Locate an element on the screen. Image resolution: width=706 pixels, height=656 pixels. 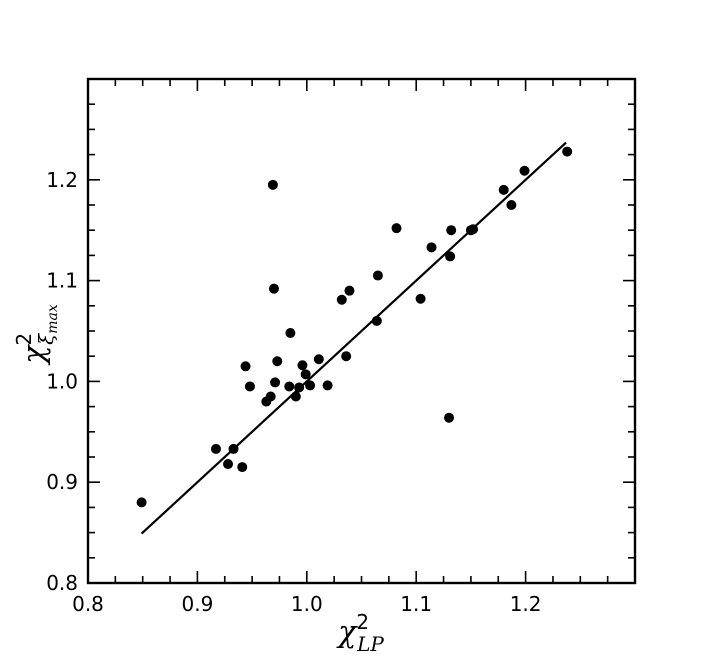
y-tick-label: 0.8 is located at coordinates (62, 583).